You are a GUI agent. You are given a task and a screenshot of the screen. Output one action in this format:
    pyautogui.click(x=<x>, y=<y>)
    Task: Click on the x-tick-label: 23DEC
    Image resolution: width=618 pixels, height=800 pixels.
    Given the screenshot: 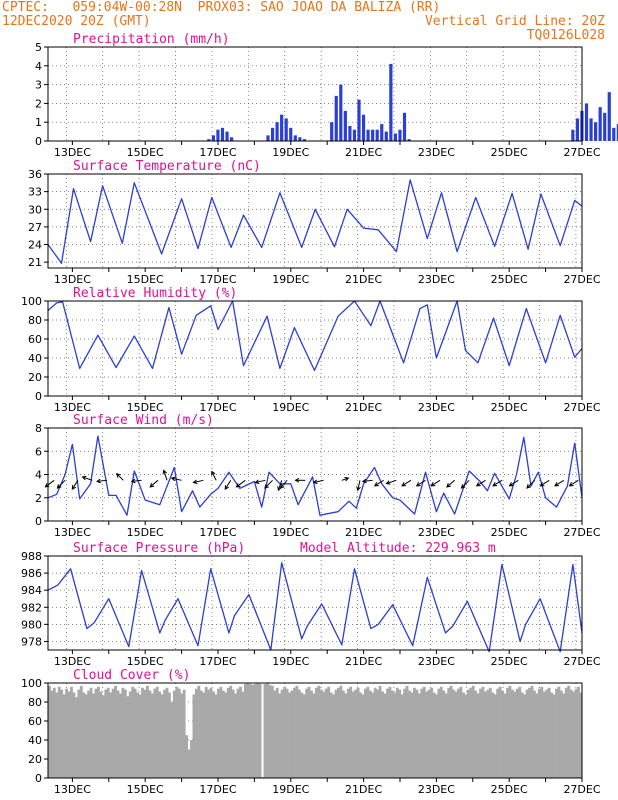 What is the action you would take?
    pyautogui.click(x=436, y=532)
    